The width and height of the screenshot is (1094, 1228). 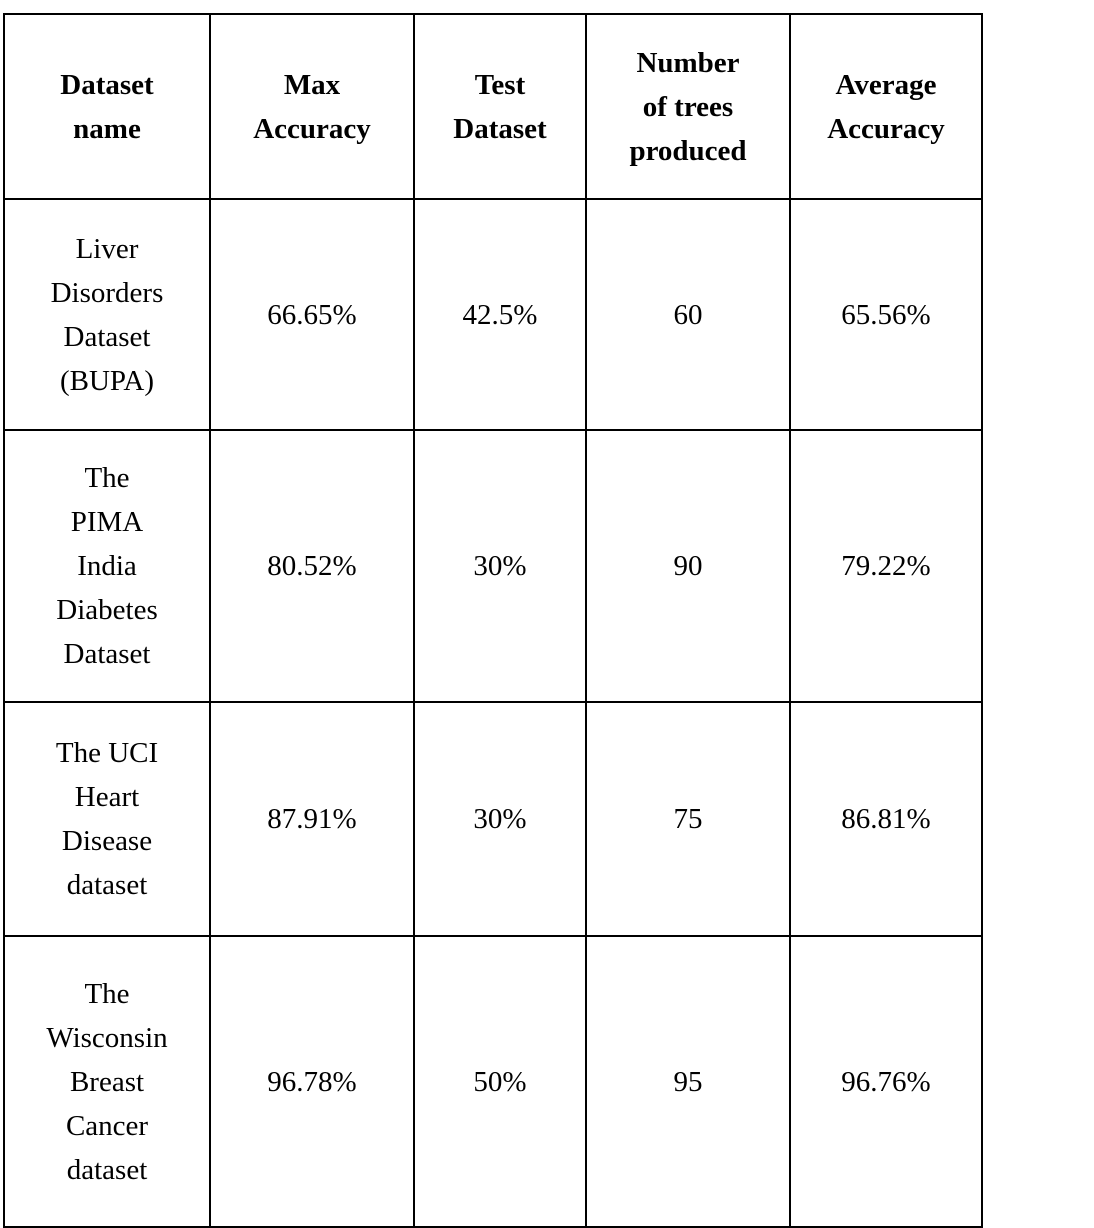 What do you see at coordinates (688, 314) in the screenshot?
I see `cell-trees-produced: 60` at bounding box center [688, 314].